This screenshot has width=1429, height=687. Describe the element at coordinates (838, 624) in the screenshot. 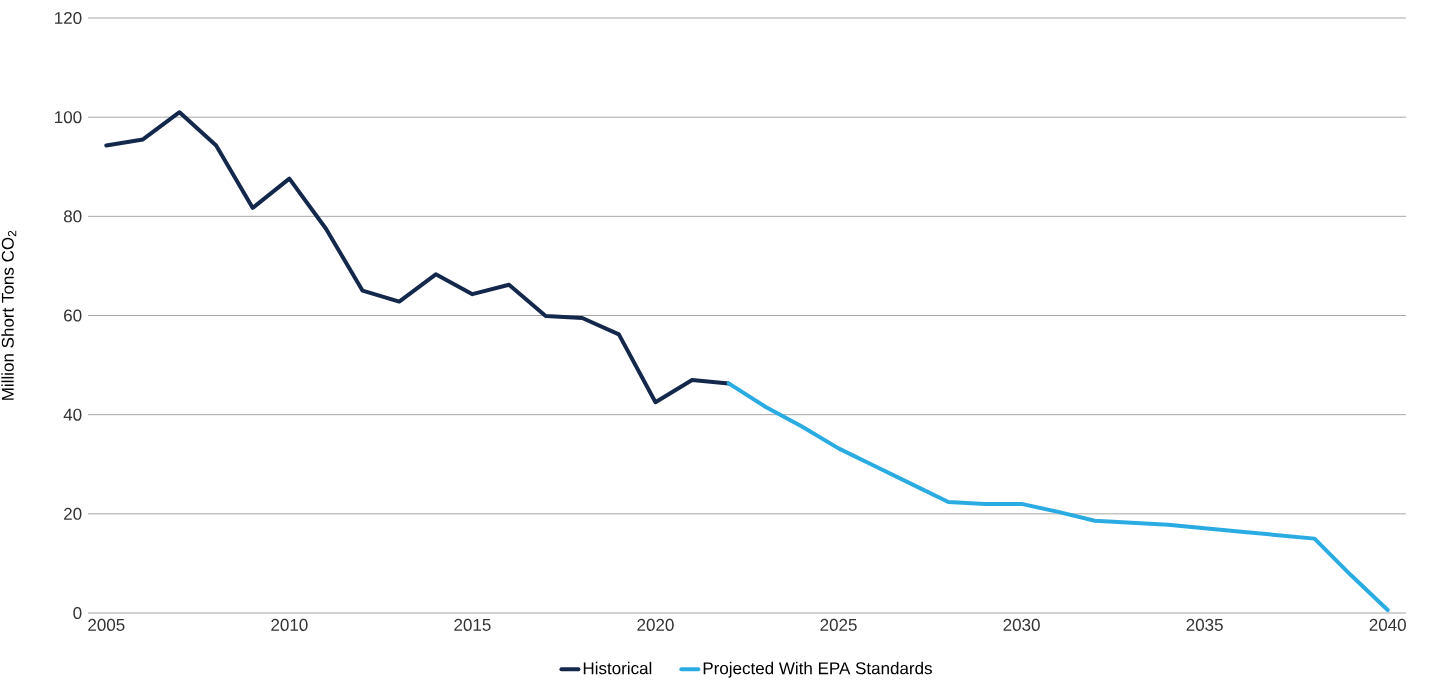

I see `x-tick-label: 2025` at that location.